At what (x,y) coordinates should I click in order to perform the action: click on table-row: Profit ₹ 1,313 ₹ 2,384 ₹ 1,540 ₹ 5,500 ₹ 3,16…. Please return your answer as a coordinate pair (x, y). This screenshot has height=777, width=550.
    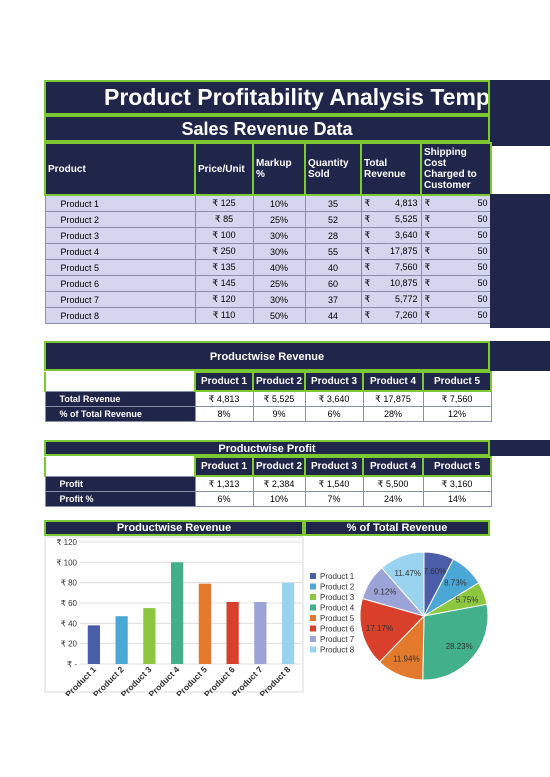
    Looking at the image, I should click on (268, 483).